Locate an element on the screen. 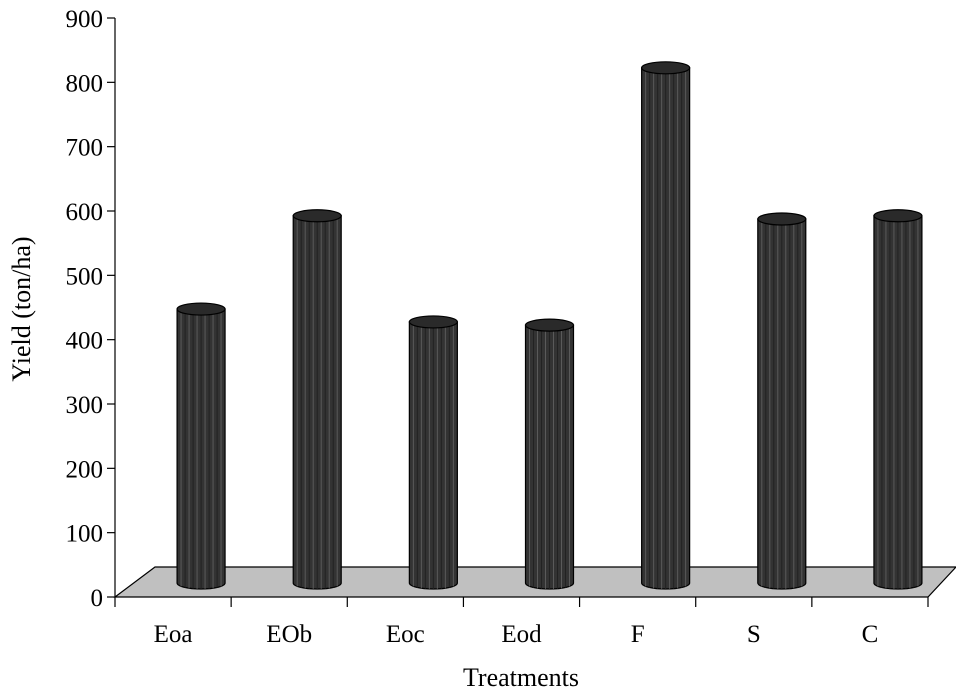 The image size is (956, 698). x-category-label: C is located at coordinates (870, 634).